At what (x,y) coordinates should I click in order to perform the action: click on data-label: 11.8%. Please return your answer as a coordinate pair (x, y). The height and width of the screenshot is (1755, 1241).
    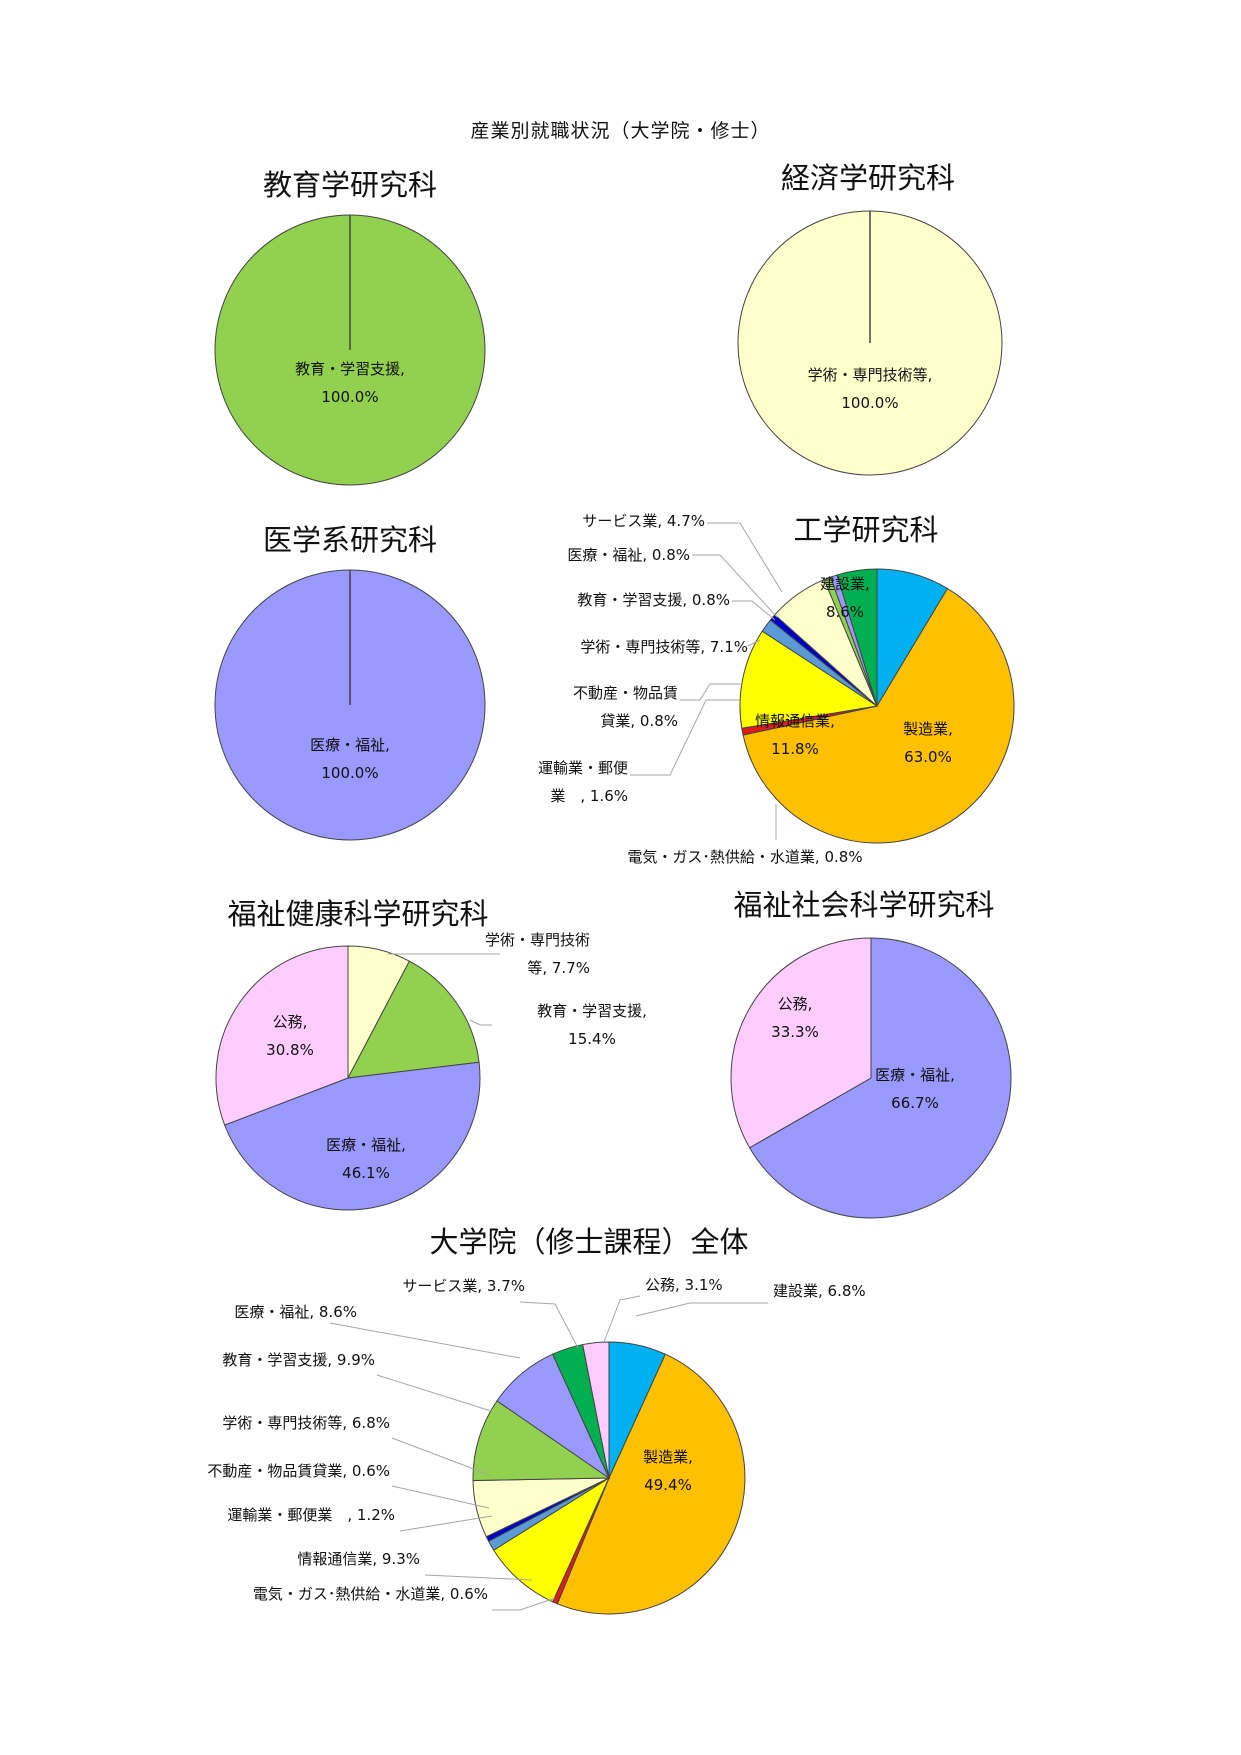
    Looking at the image, I should click on (795, 749).